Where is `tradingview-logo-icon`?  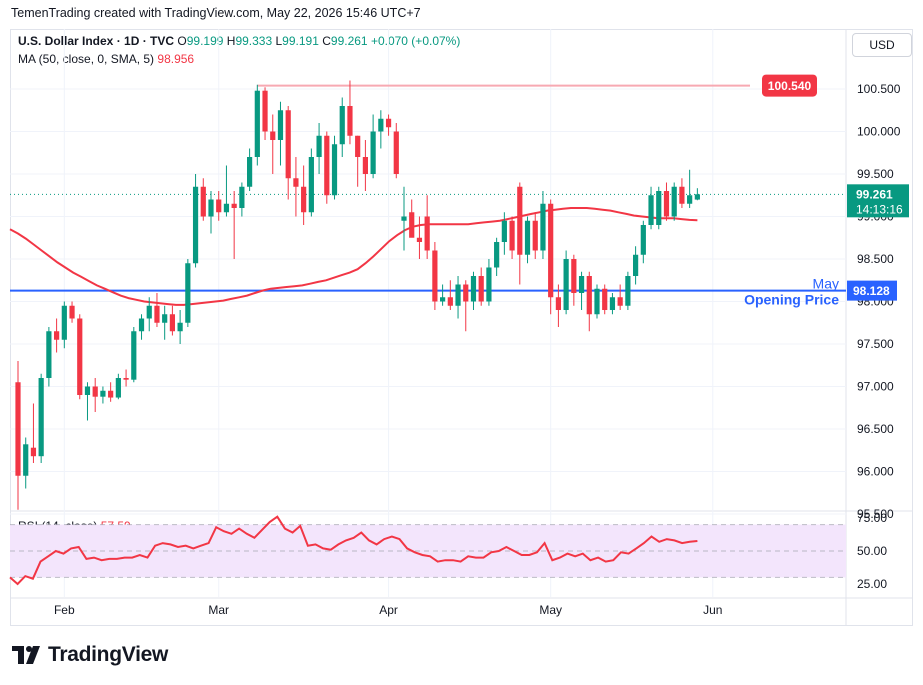
tradingview-logo-icon is located at coordinates (26, 655).